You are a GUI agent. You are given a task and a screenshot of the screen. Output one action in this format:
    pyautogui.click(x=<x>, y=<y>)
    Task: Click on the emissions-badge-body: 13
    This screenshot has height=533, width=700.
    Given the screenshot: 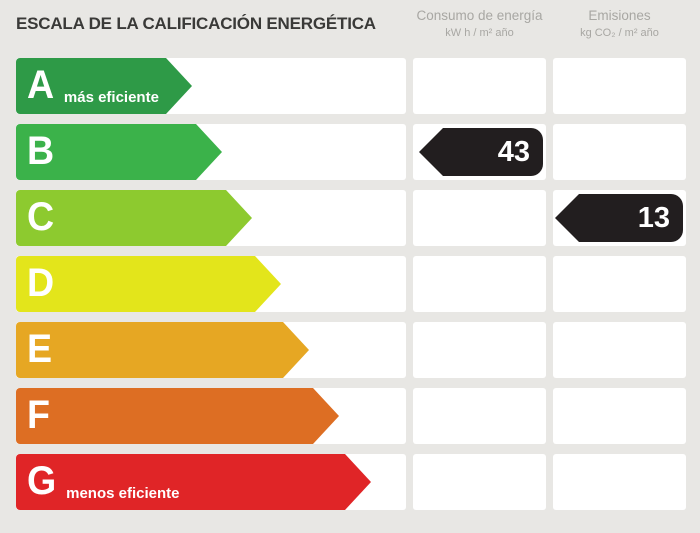 What is the action you would take?
    pyautogui.click(x=631, y=218)
    